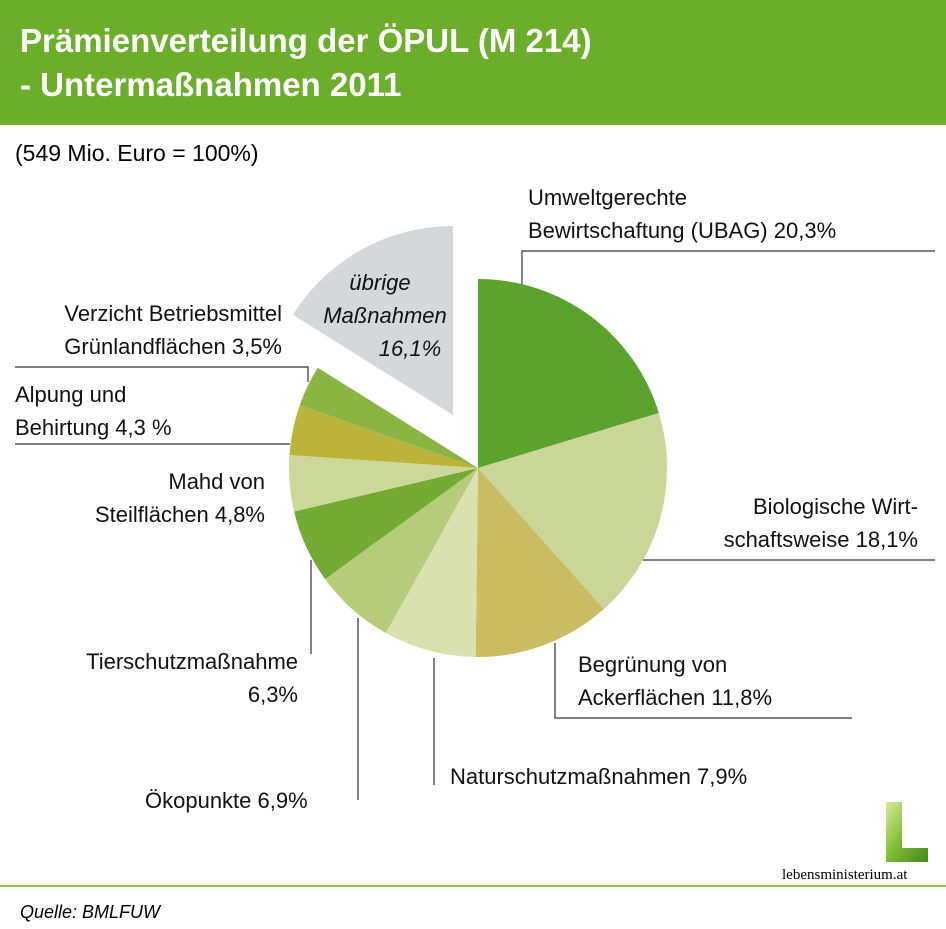 This screenshot has width=946, height=929. Describe the element at coordinates (907, 832) in the screenshot. I see `lebensministerium-logo-icon` at that location.